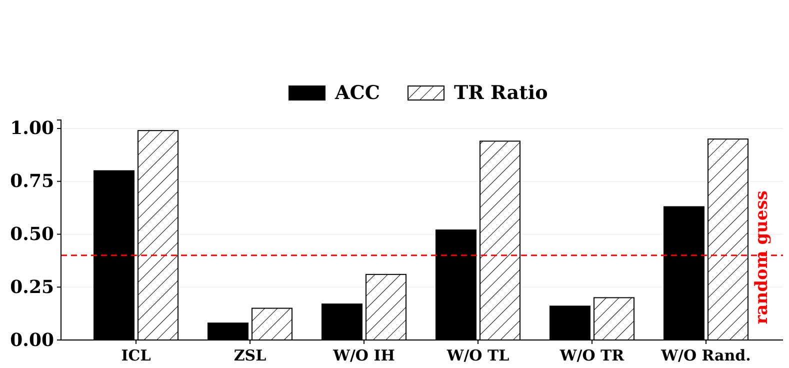 The width and height of the screenshot is (789, 368). What do you see at coordinates (136, 355) in the screenshot?
I see `x-tick-label: ICL` at bounding box center [136, 355].